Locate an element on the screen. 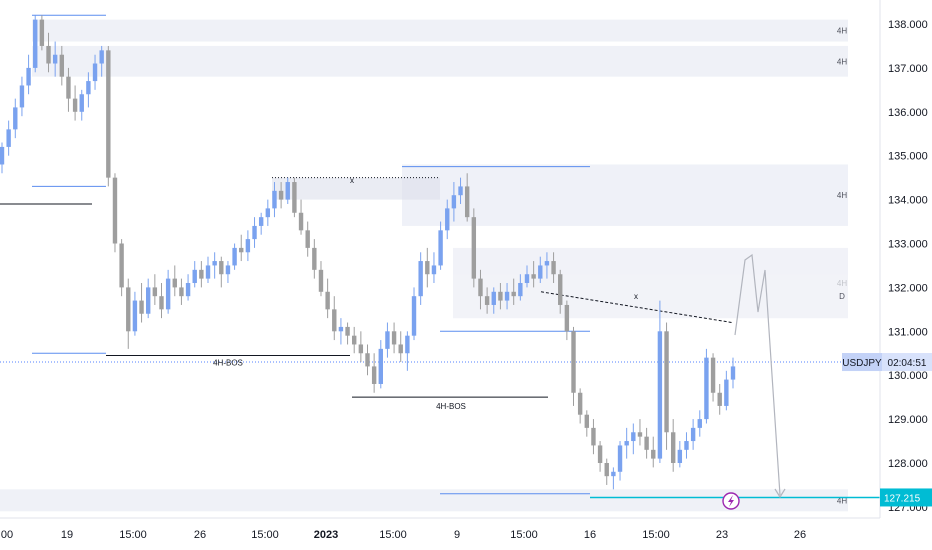 This screenshot has width=932, height=550. price-tick-label: 133.000 is located at coordinates (908, 245).